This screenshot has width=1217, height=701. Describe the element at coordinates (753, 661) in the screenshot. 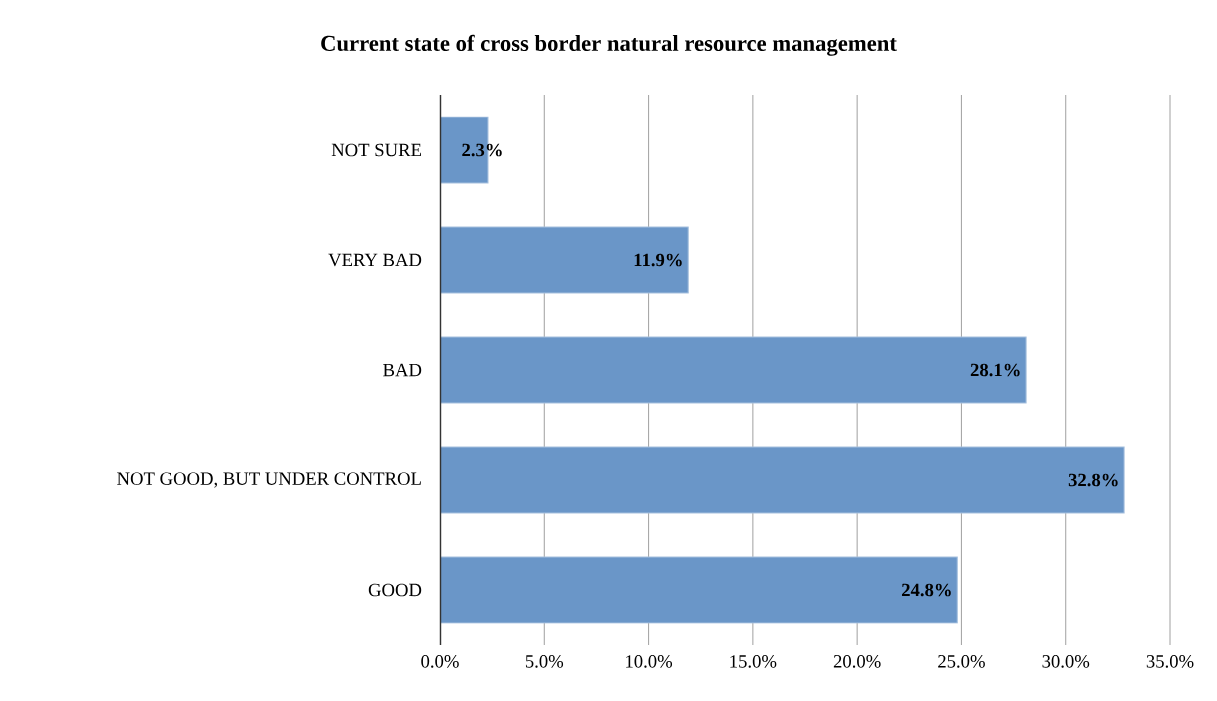

I see `x-tick-label: 15.0%` at that location.